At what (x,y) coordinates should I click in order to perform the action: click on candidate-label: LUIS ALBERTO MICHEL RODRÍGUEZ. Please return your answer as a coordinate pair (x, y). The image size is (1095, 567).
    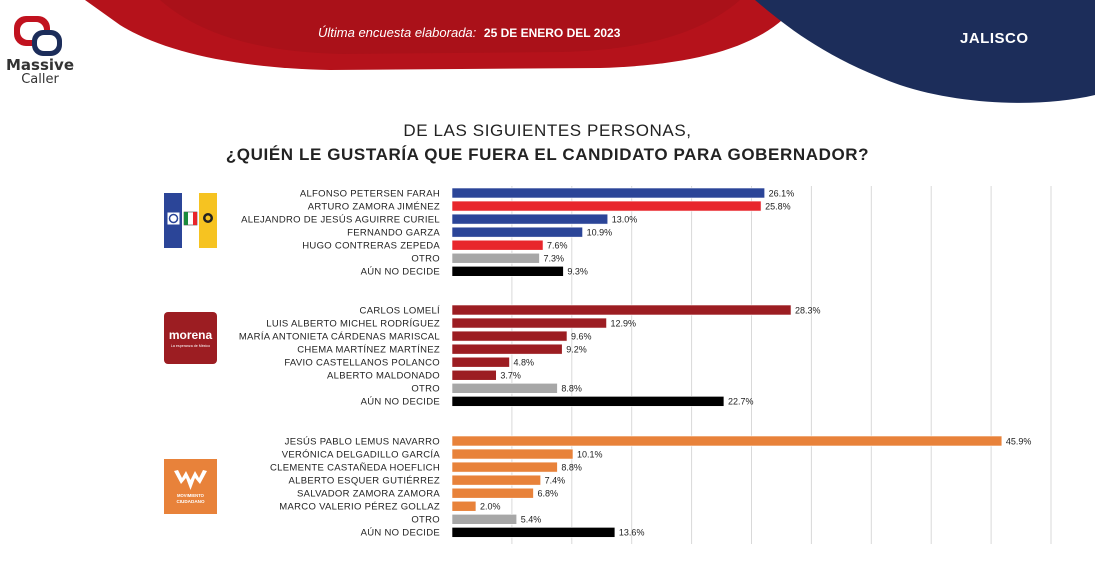
    Looking at the image, I should click on (353, 323).